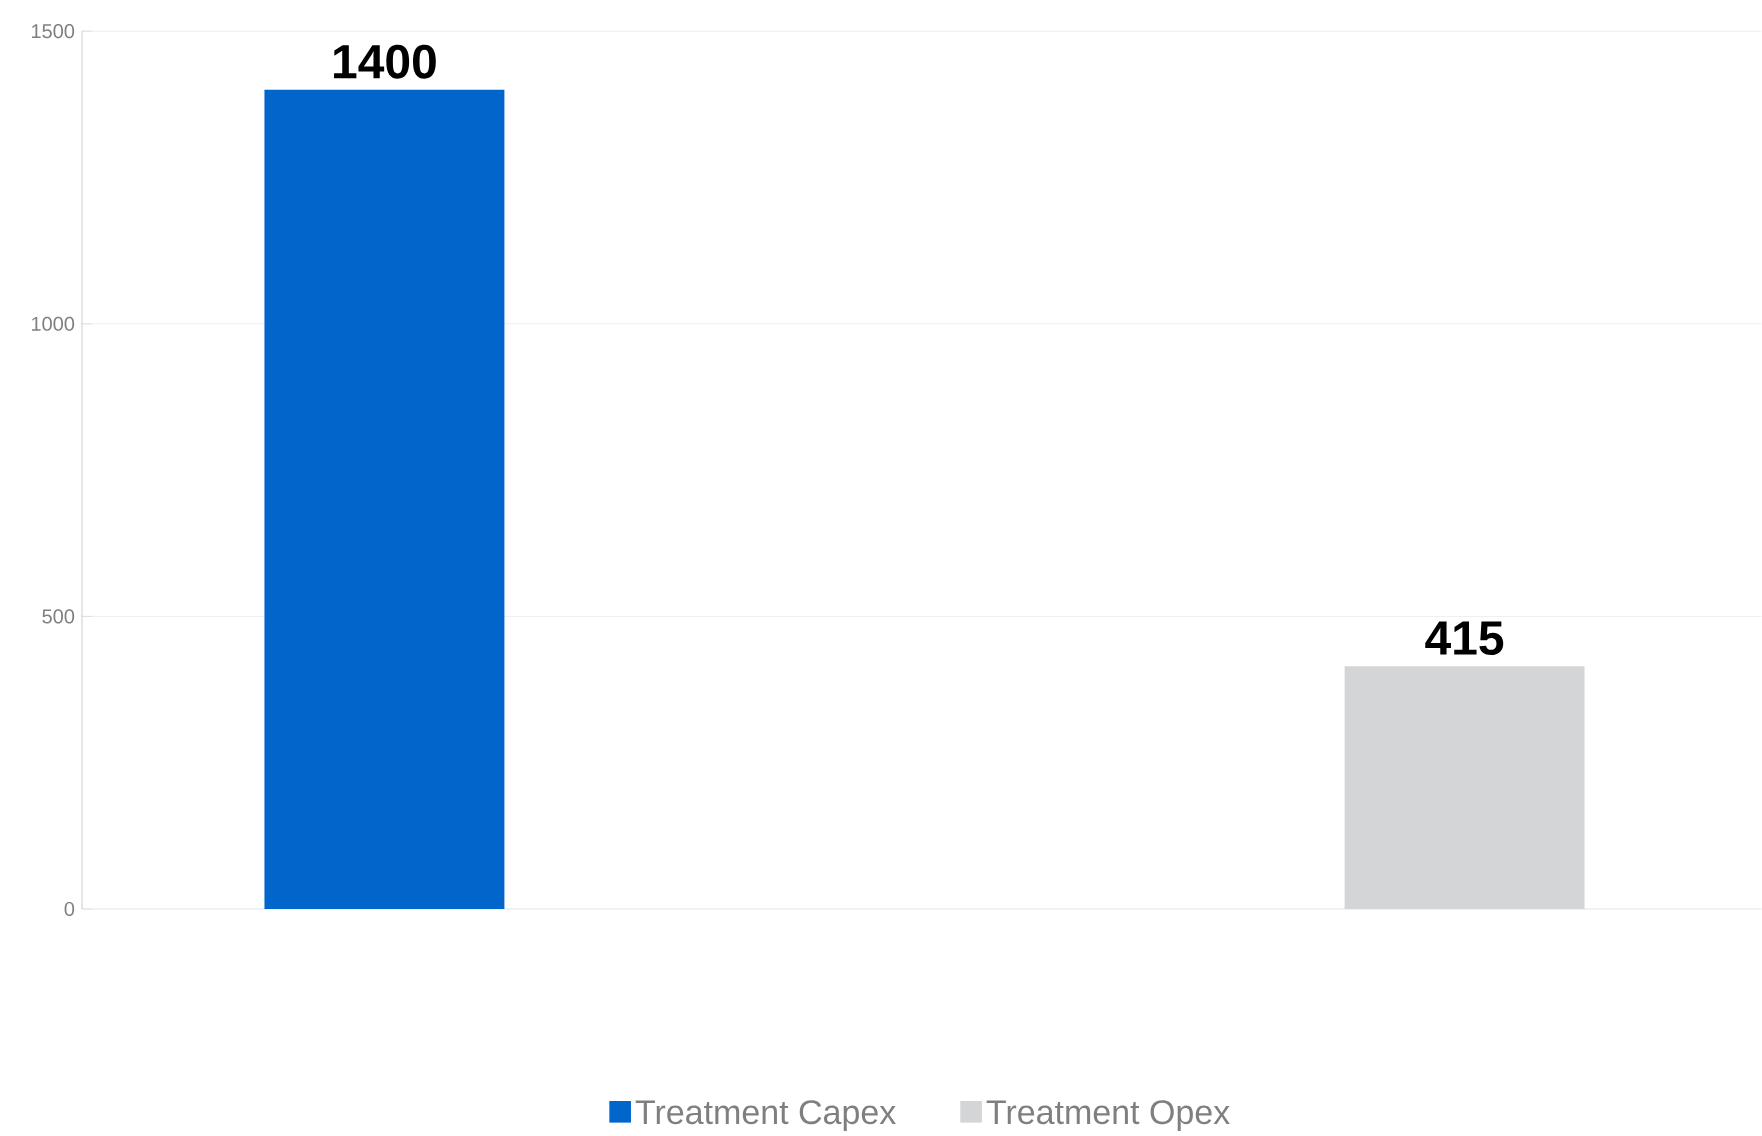 The image size is (1762, 1136). What do you see at coordinates (69, 909) in the screenshot?
I see `y-tick-label: 0` at bounding box center [69, 909].